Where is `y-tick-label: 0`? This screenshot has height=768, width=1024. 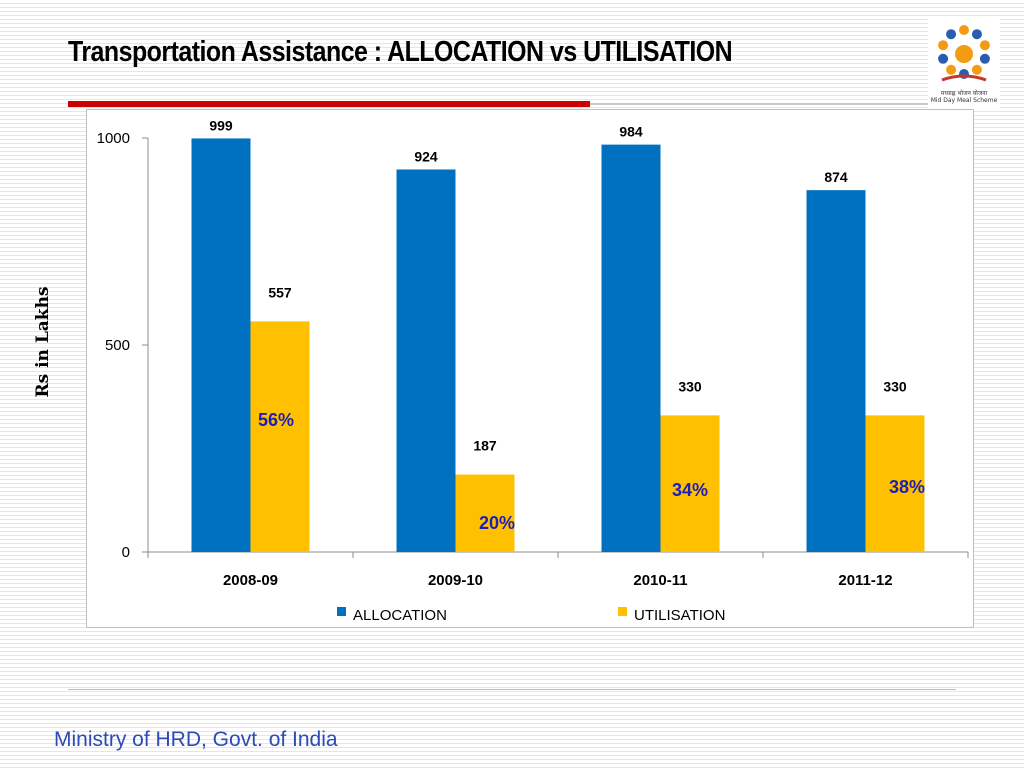 y-tick-label: 0 is located at coordinates (126, 552).